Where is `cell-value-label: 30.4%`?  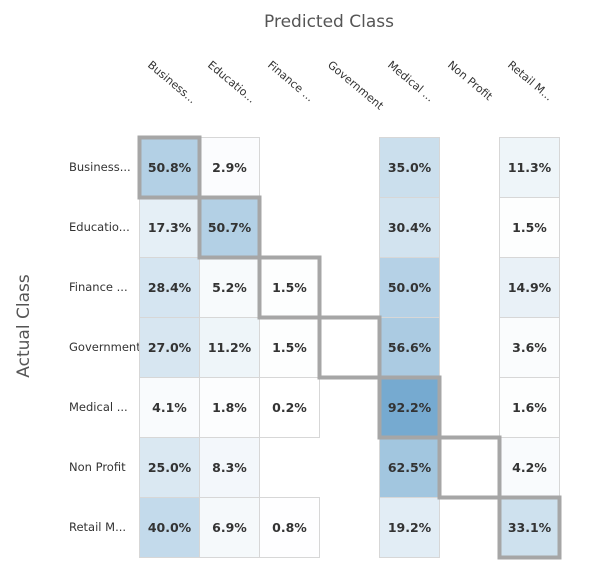 cell-value-label: 30.4% is located at coordinates (410, 227).